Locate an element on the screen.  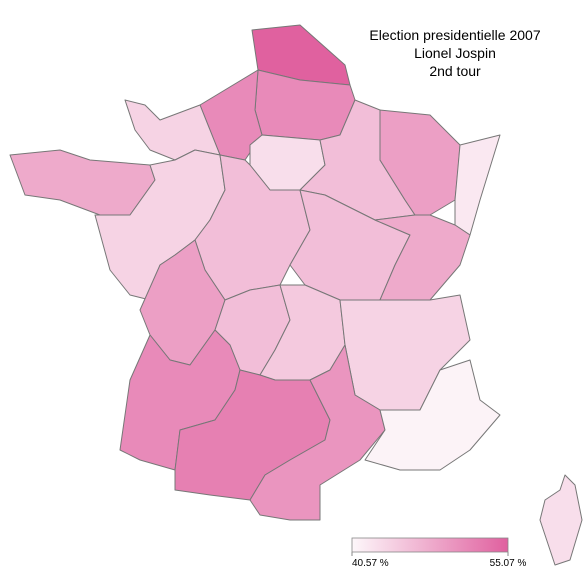
legend-gradient is located at coordinates (430, 545).